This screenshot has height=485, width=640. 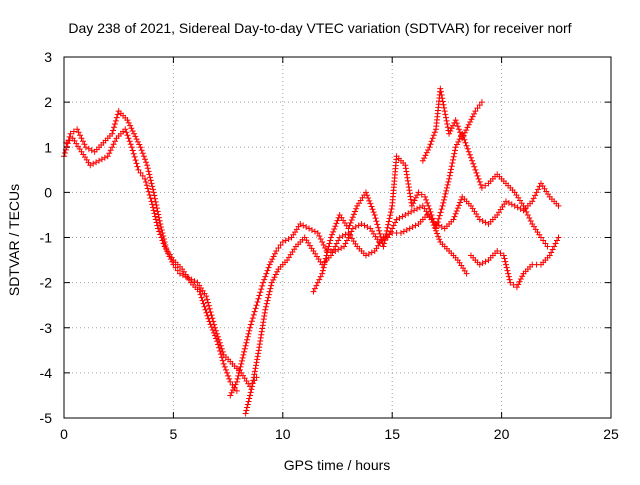 I want to click on y-tick-label: 0, so click(x=48, y=192).